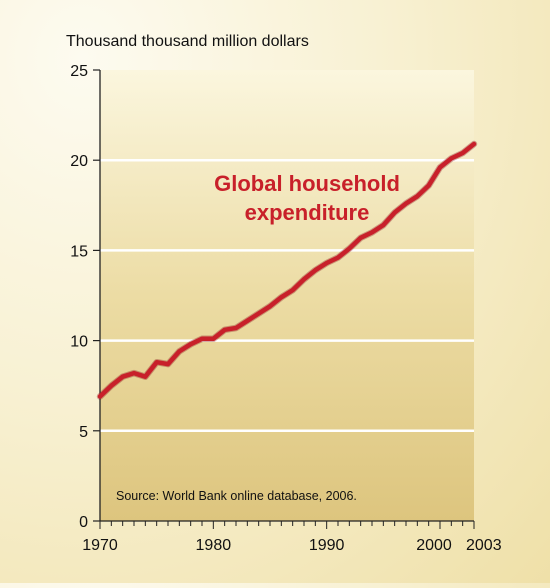 Image resolution: width=550 pixels, height=588 pixels. I want to click on x-tick-label-1980: 1980, so click(214, 545).